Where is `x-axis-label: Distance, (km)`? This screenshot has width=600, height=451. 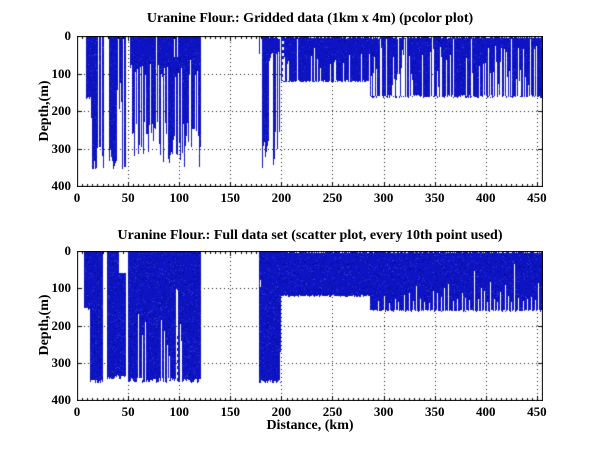 x-axis-label: Distance, (km) is located at coordinates (310, 425).